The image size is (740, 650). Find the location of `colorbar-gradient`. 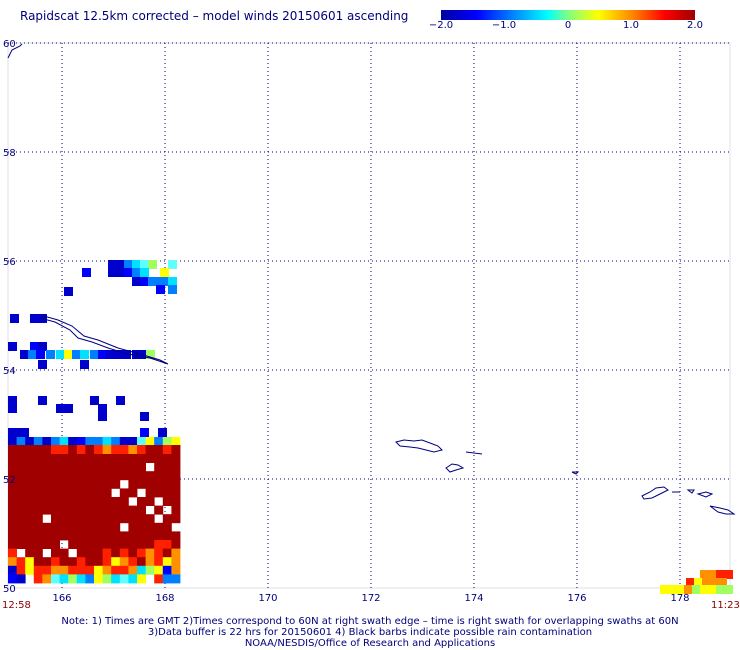

colorbar-gradient is located at coordinates (568, 15).